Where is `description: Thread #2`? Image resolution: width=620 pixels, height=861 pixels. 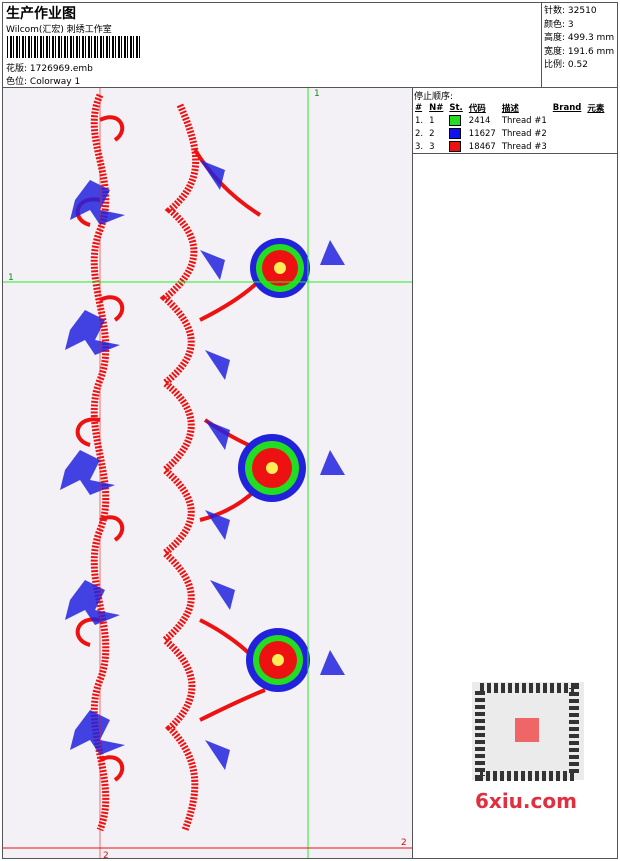 description: Thread #2 is located at coordinates (524, 133).